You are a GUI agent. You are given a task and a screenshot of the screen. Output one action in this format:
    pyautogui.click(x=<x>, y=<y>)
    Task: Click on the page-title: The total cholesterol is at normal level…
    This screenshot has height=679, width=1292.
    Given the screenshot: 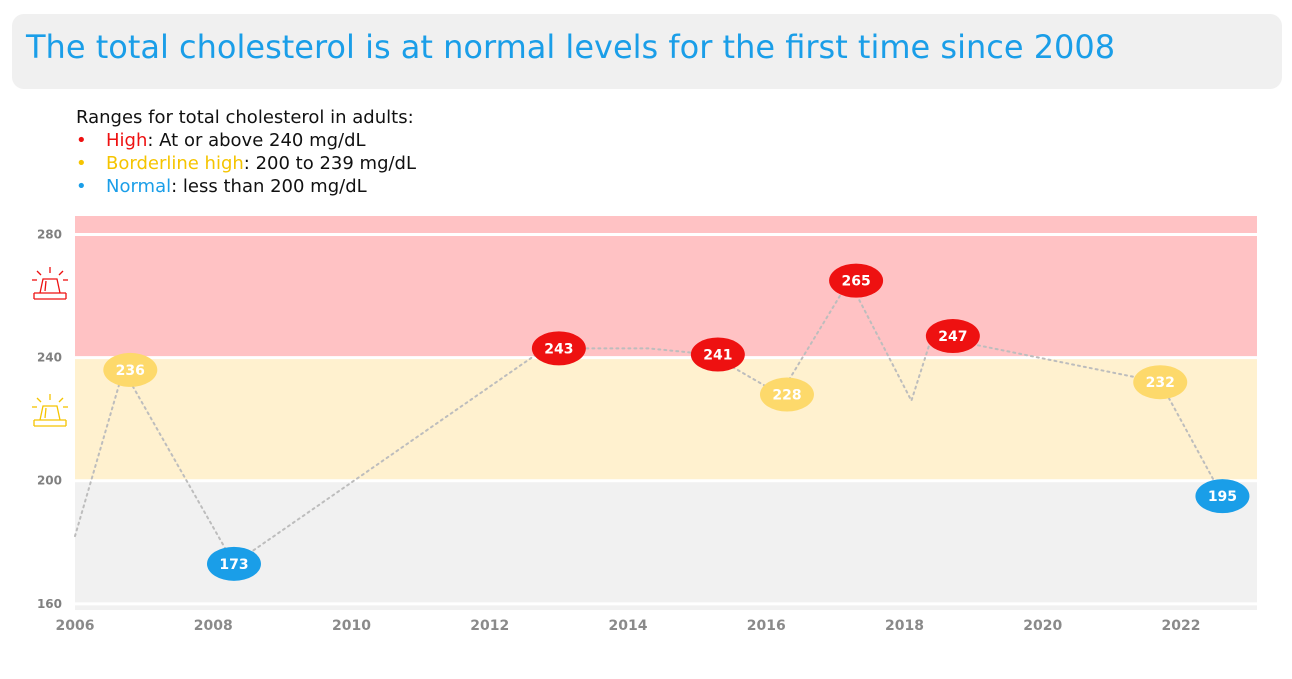 What is the action you would take?
    pyautogui.click(x=571, y=47)
    